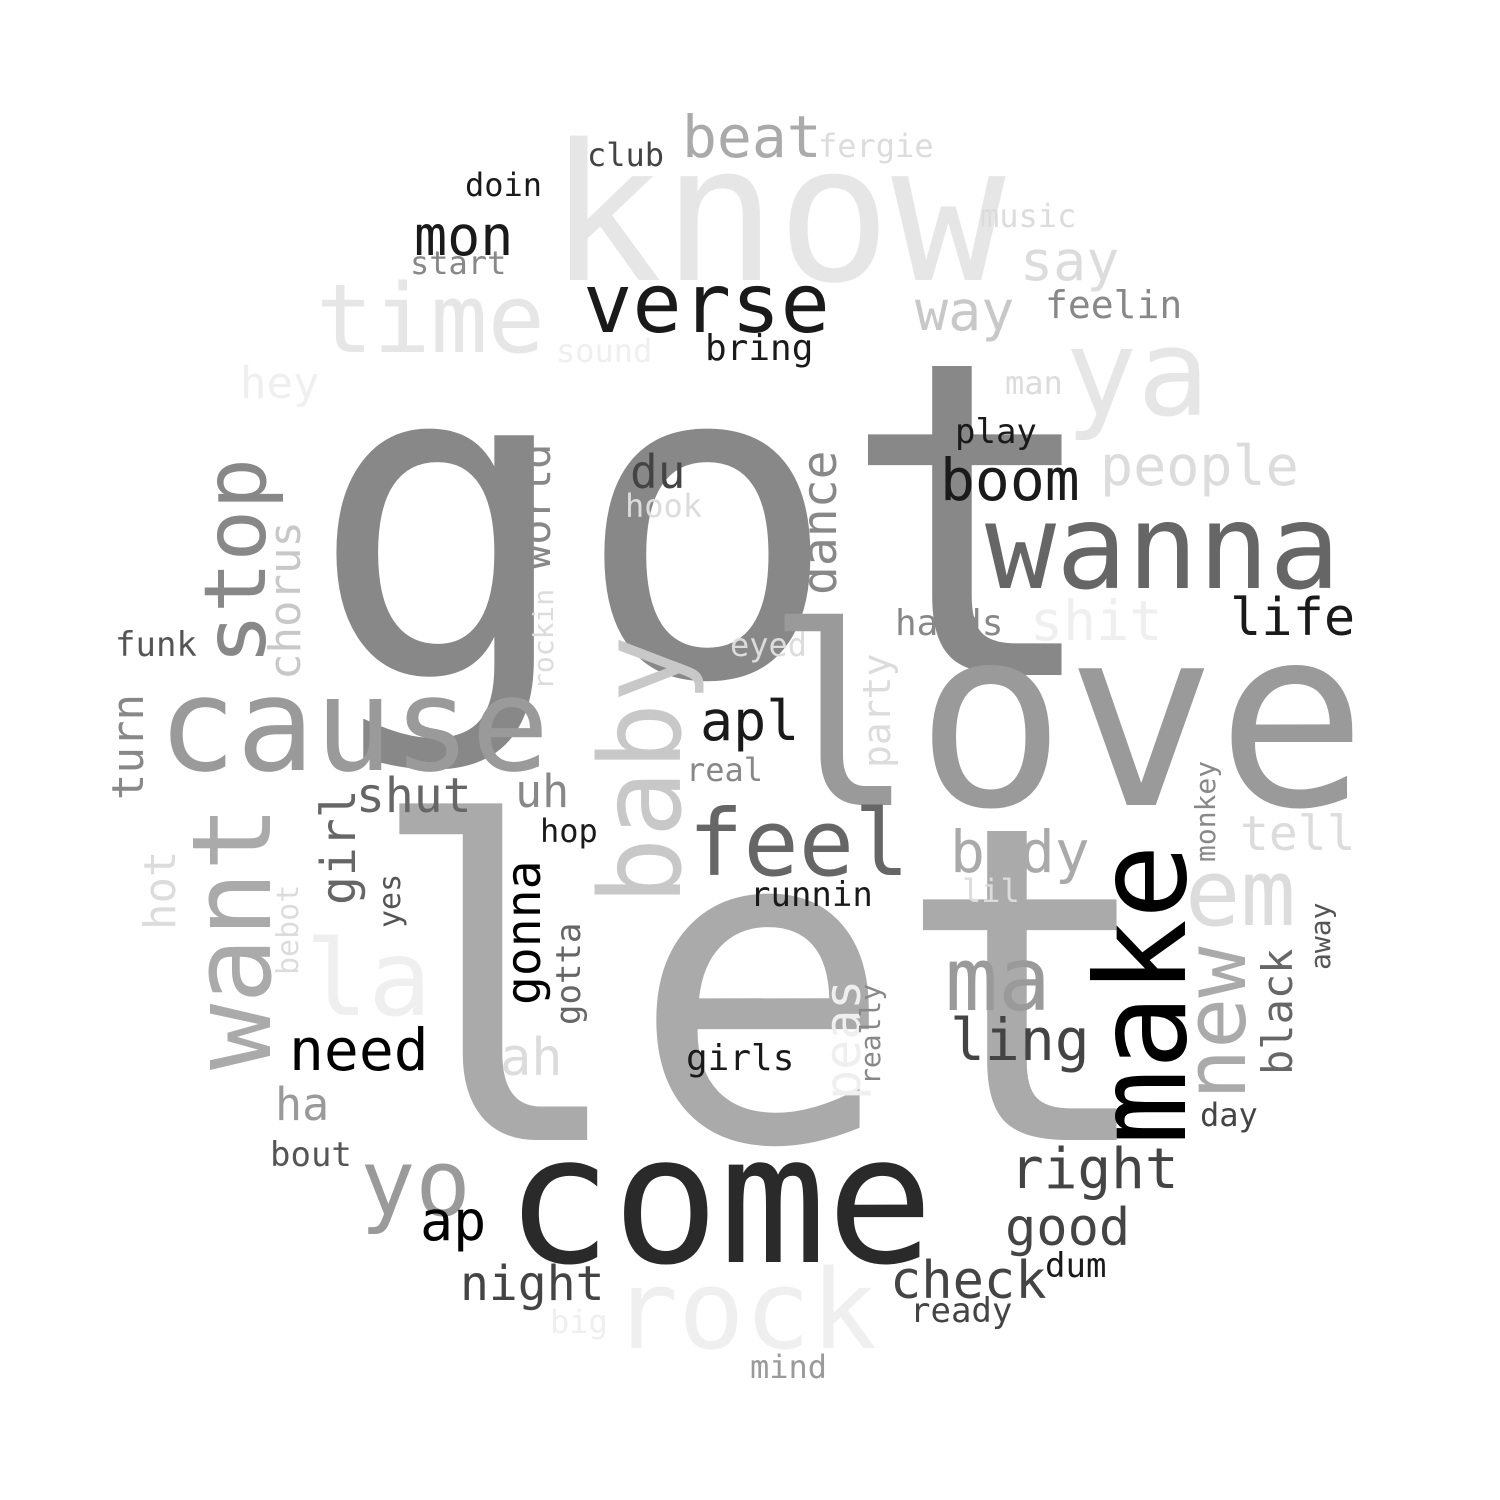 The width and height of the screenshot is (1500, 1500). Describe the element at coordinates (788, 1367) in the screenshot. I see `word-mind: mind` at that location.